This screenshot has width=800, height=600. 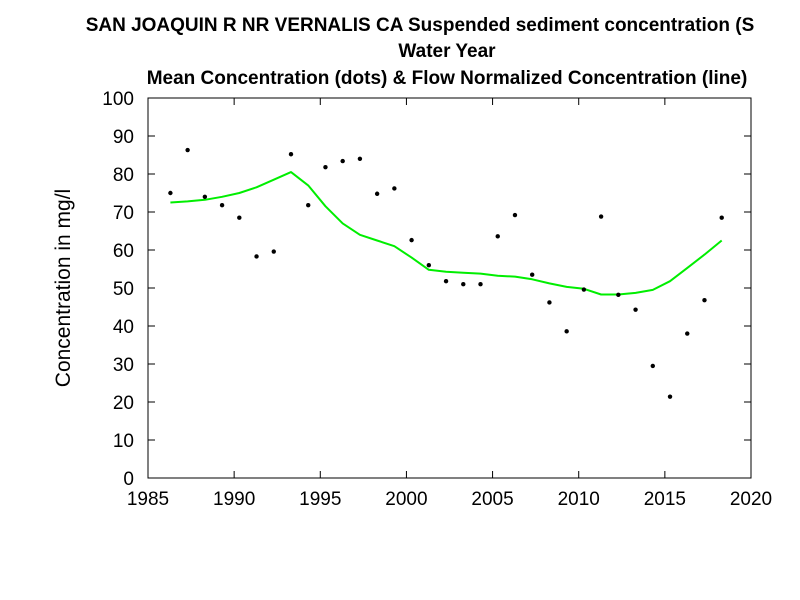 What do you see at coordinates (492, 499) in the screenshot?
I see `x-tick-label: 2005` at bounding box center [492, 499].